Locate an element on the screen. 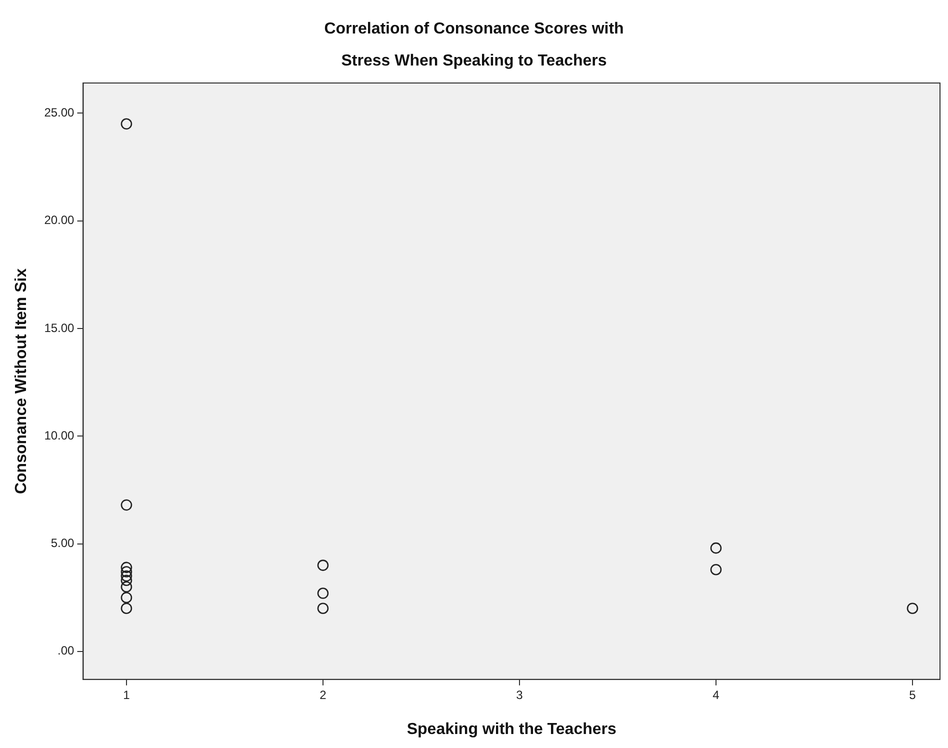 The image size is (948, 748). y-tick-label: .00 is located at coordinates (66, 651).